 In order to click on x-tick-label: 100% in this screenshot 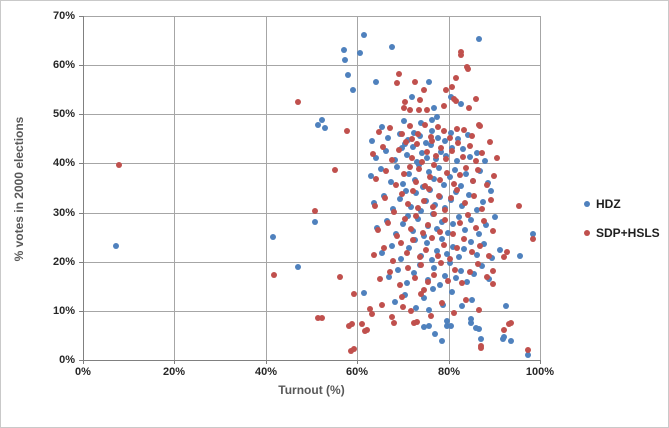, I will do `click(540, 372)`.